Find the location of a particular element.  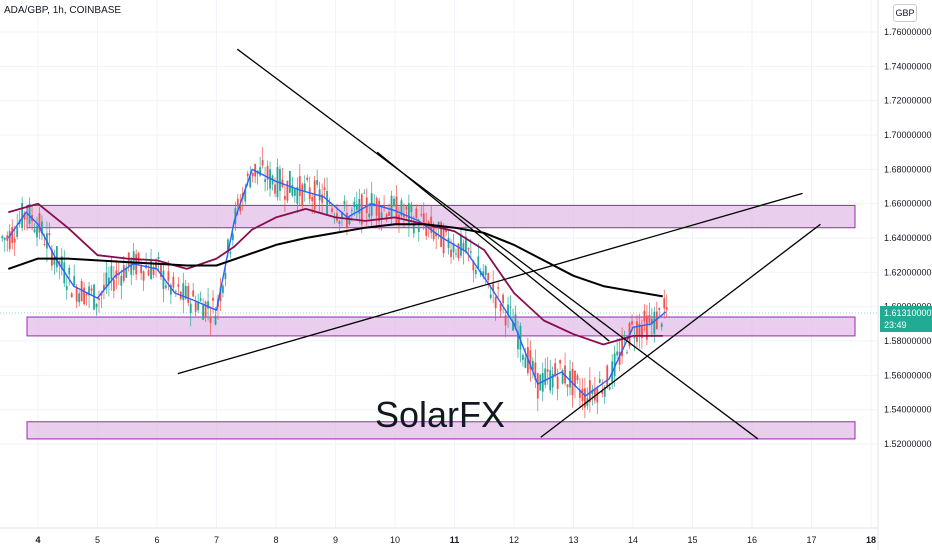

price-tick-label: 1.76000000 is located at coordinates (908, 32).